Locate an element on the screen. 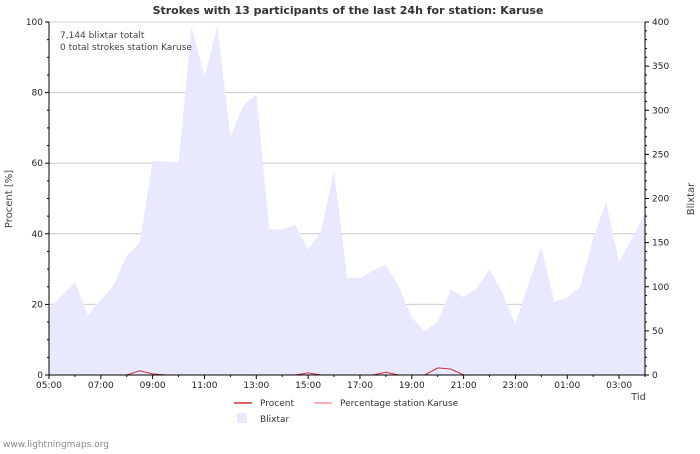  y-axis-right-label: Blixtar is located at coordinates (691, 198).